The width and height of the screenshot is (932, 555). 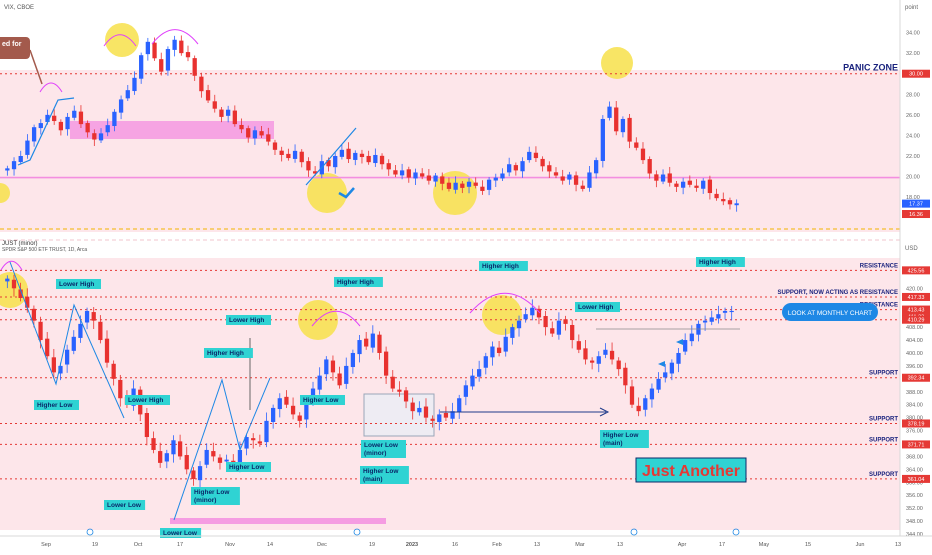 I want to click on x-tick-label: 15, so click(x=808, y=545).